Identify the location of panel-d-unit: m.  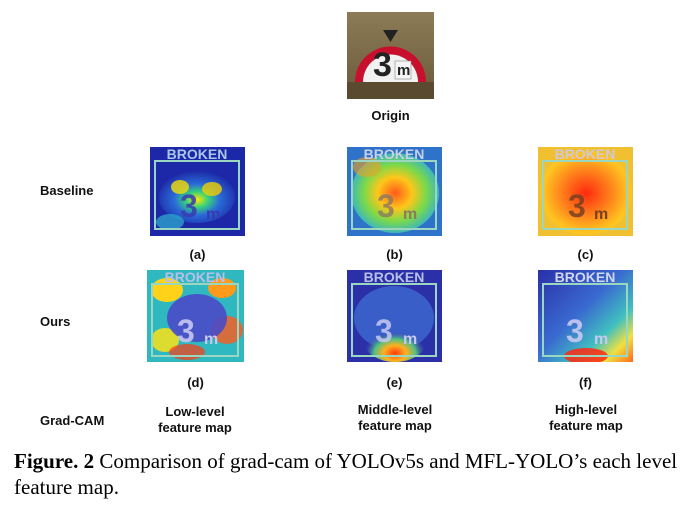
(211, 339).